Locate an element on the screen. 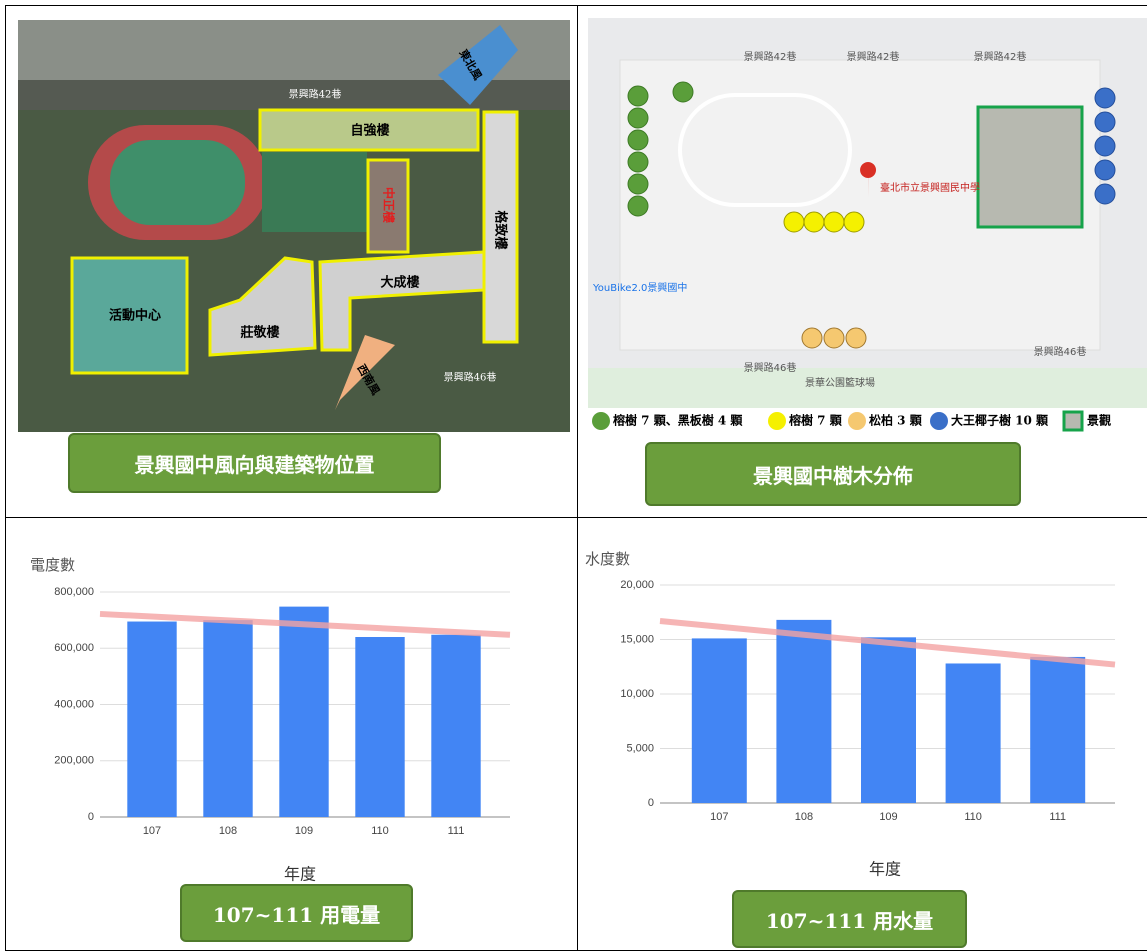  caption: 景興國中風向與建築物位置 is located at coordinates (254, 463).